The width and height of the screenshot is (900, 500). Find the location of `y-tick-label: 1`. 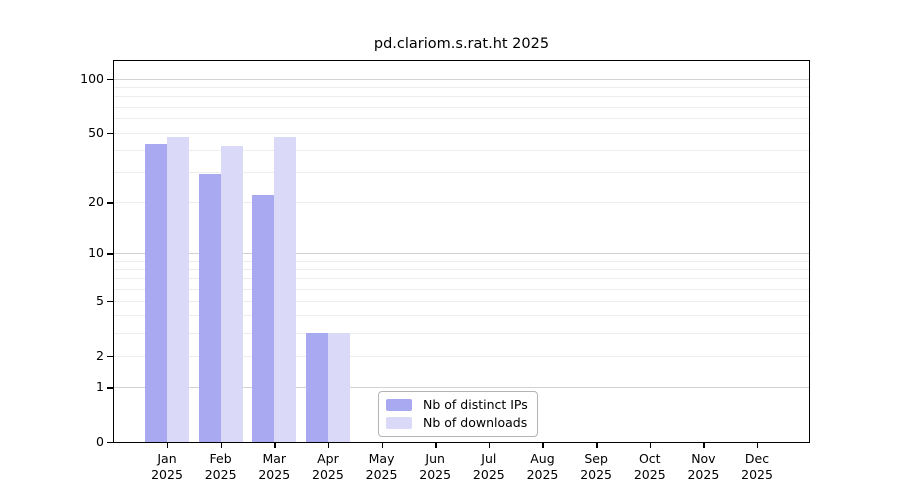

y-tick-label: 1 is located at coordinates (100, 387).